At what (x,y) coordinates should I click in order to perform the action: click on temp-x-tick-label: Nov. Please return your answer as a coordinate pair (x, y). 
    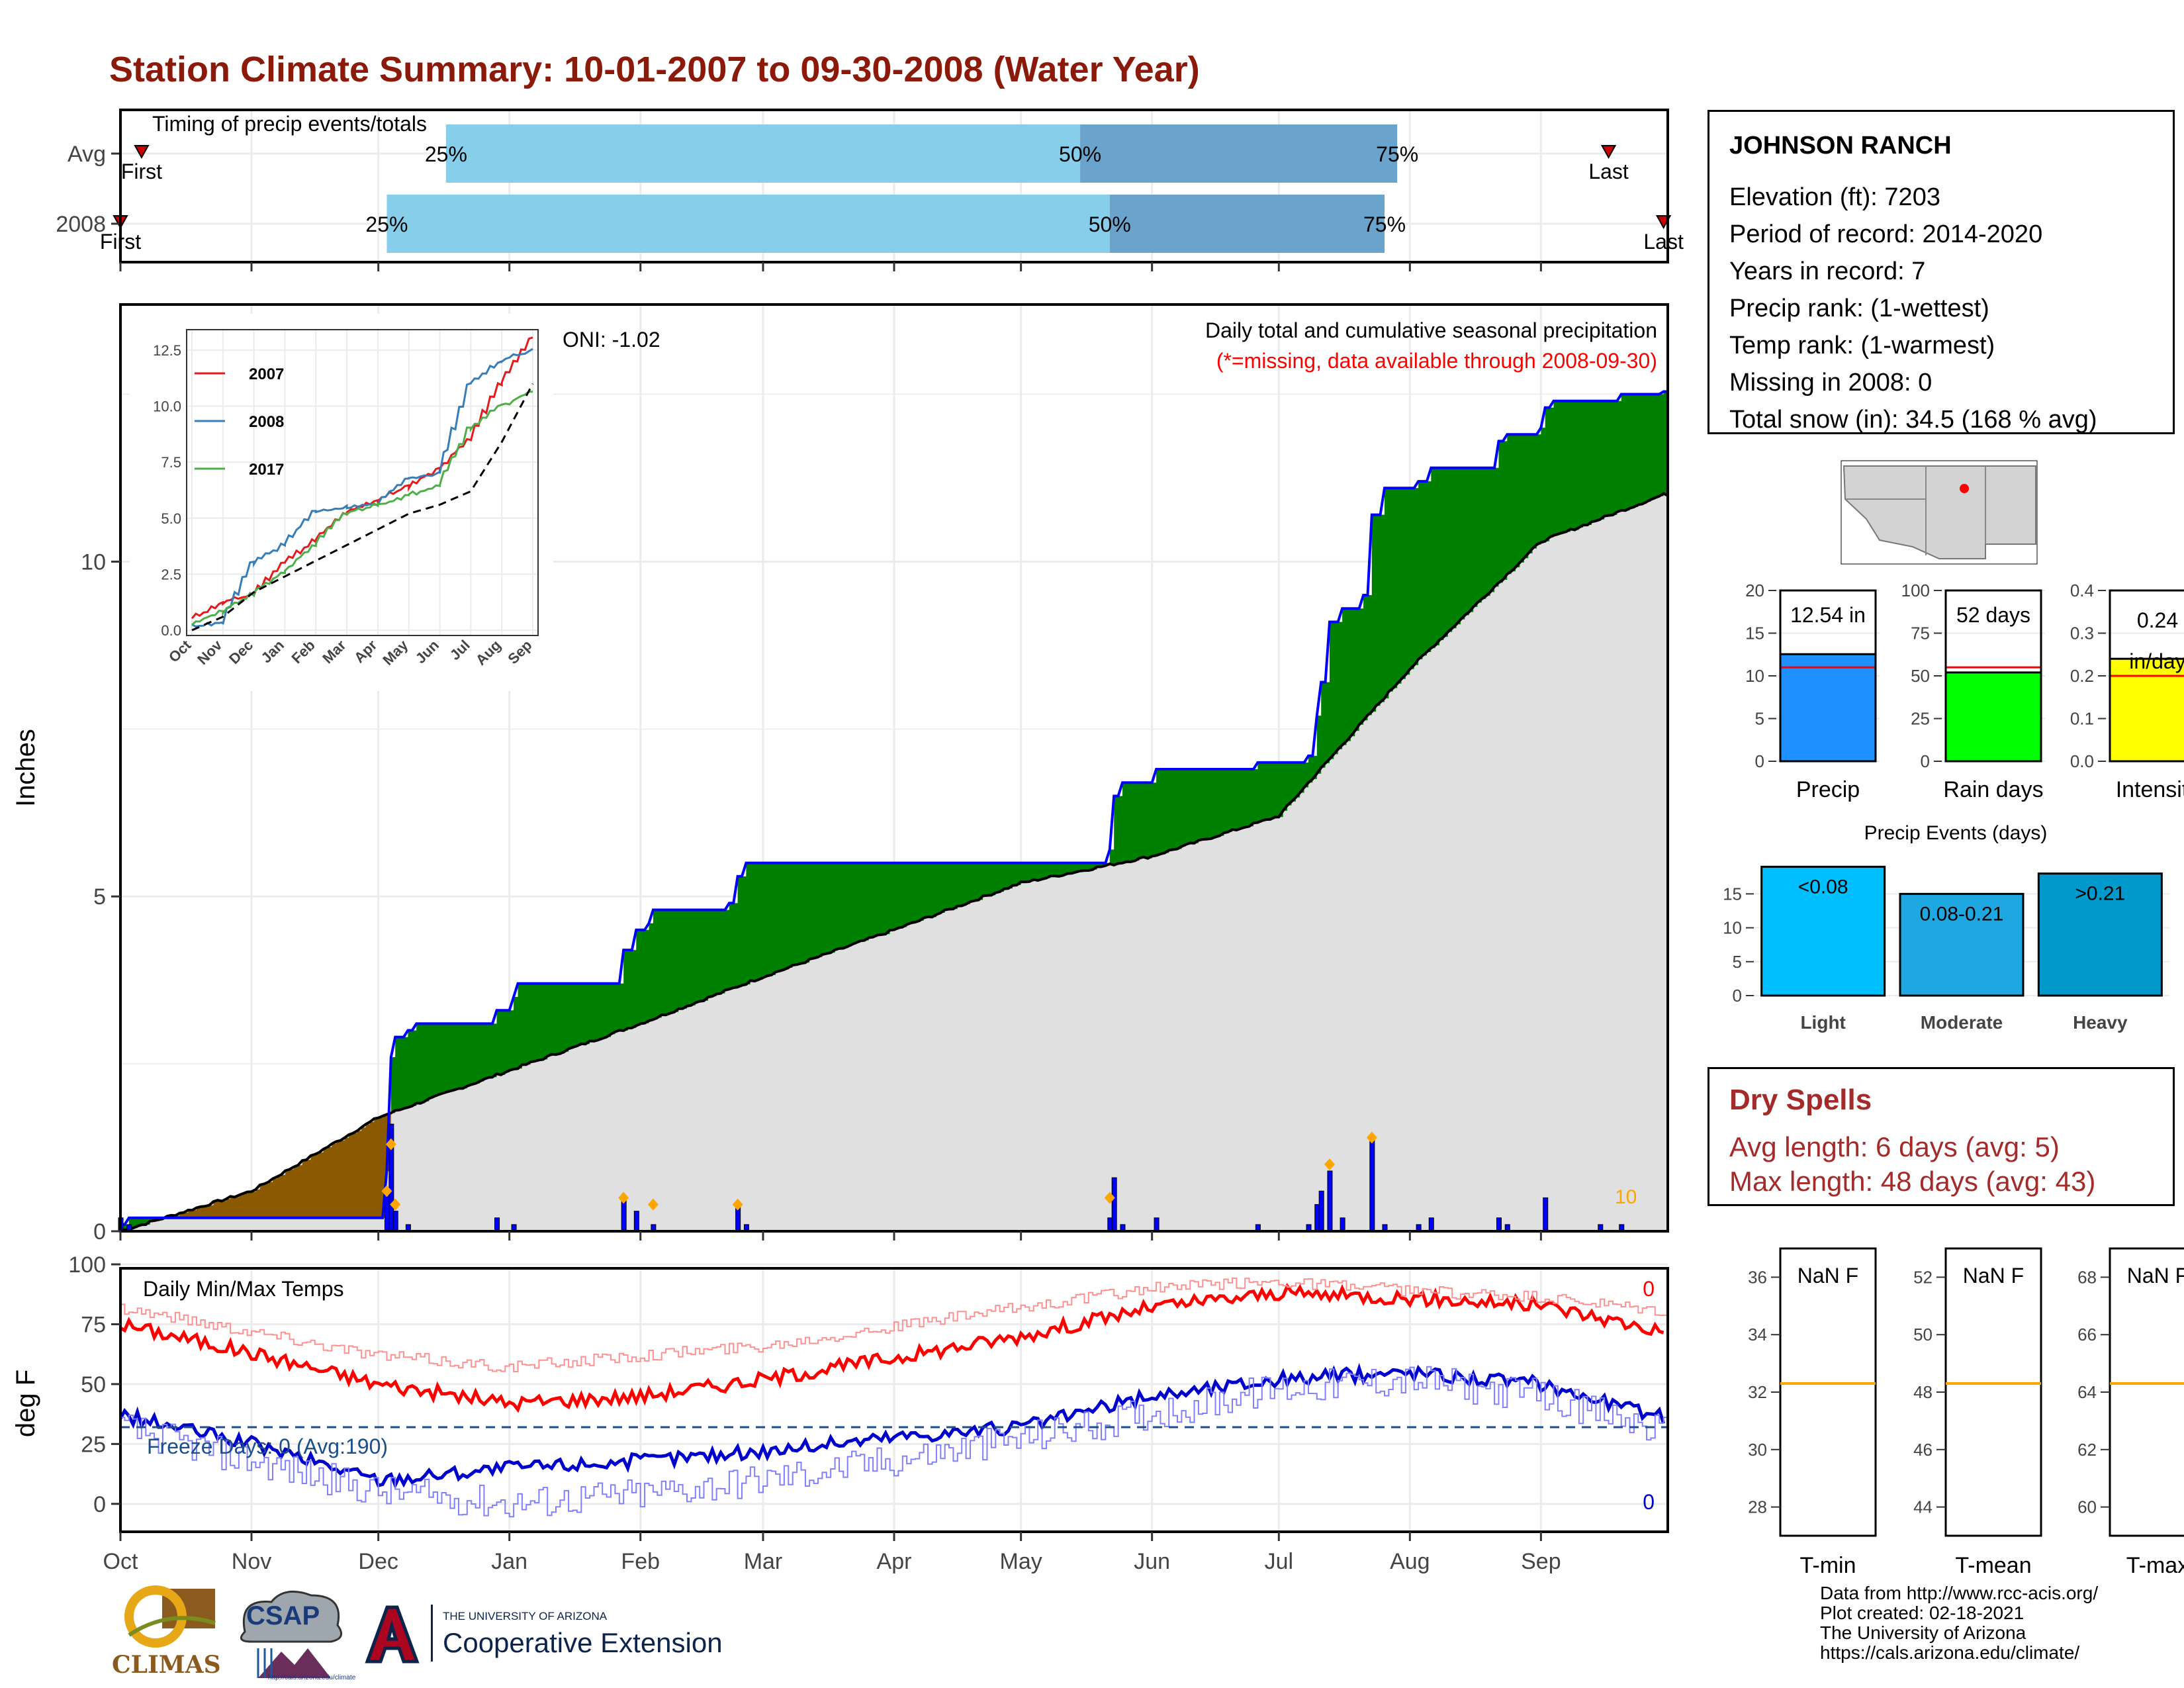
    Looking at the image, I should click on (251, 1561).